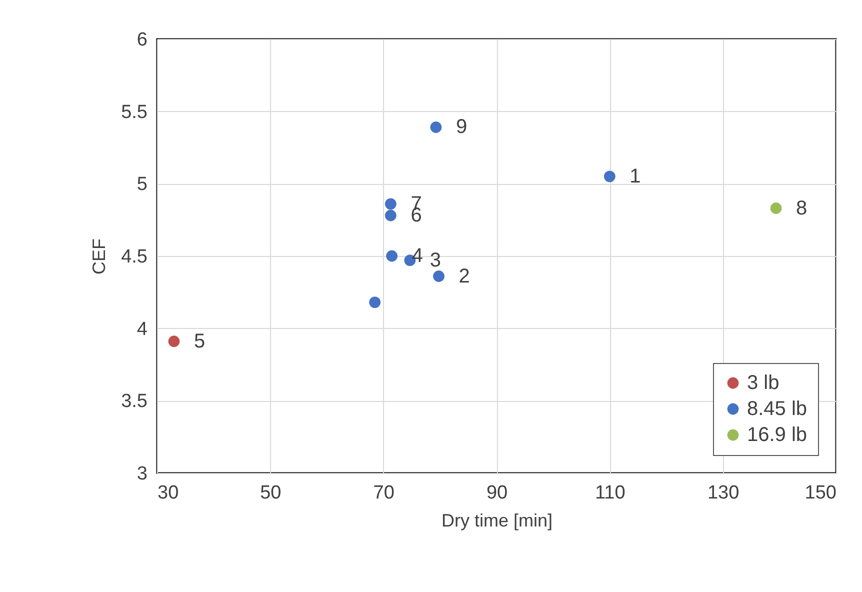  I want to click on annotation: 2, so click(464, 276).